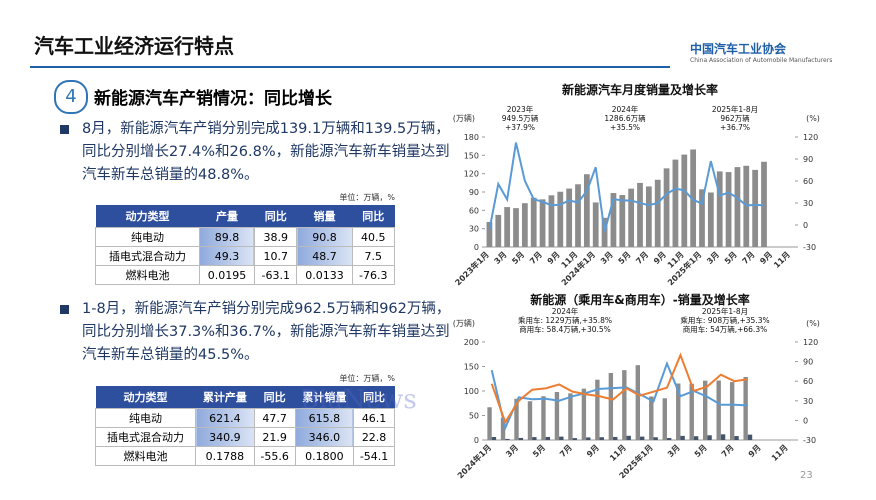 Image resolution: width=876 pixels, height=500 pixels. Describe the element at coordinates (276, 275) in the screenshot. I see `cell: -63.1` at that location.